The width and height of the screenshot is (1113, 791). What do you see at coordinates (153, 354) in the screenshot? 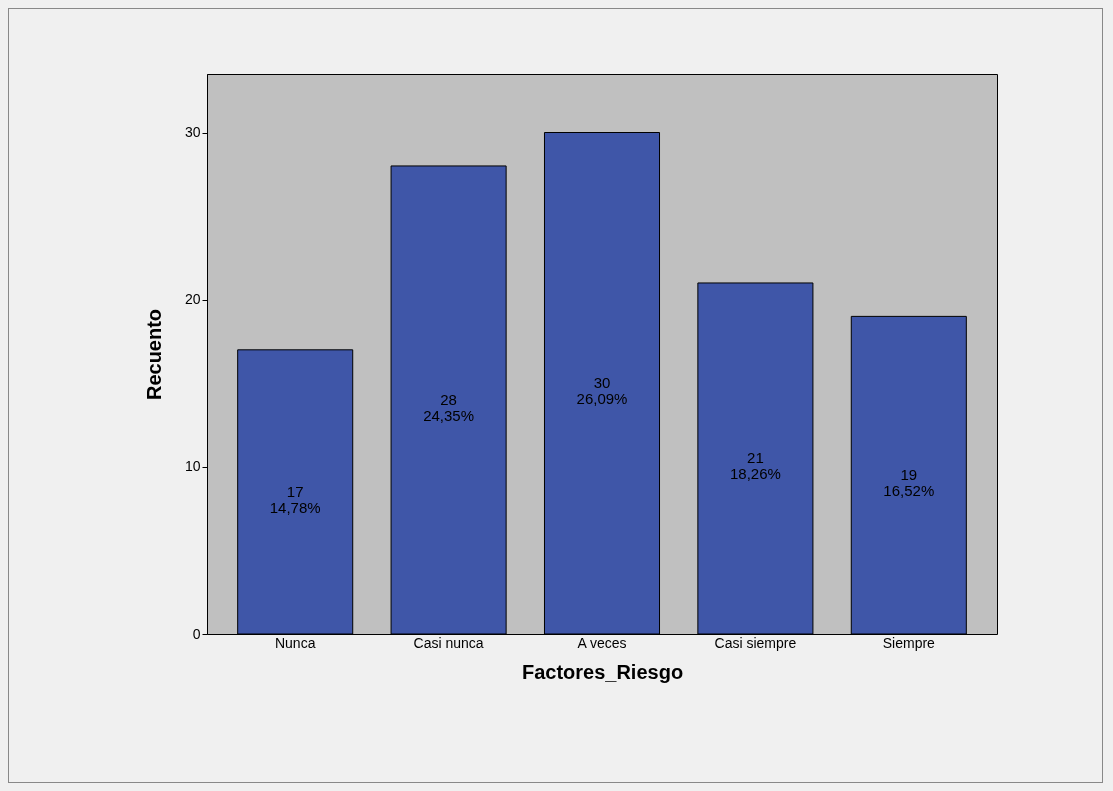
I see `y-axis-title: Recuento` at bounding box center [153, 354].